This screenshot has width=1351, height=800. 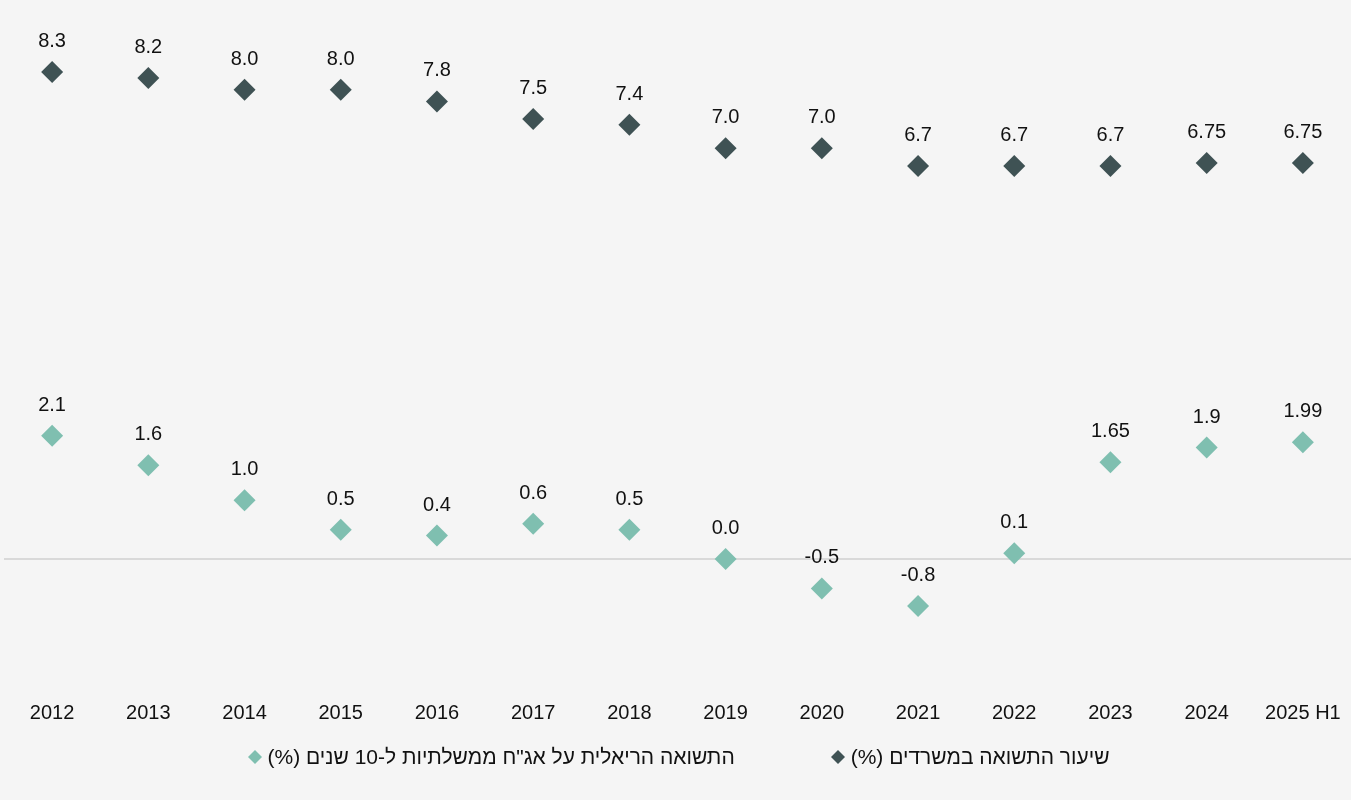 What do you see at coordinates (437, 69) in the screenshot?
I see `data-label: 7.8` at bounding box center [437, 69].